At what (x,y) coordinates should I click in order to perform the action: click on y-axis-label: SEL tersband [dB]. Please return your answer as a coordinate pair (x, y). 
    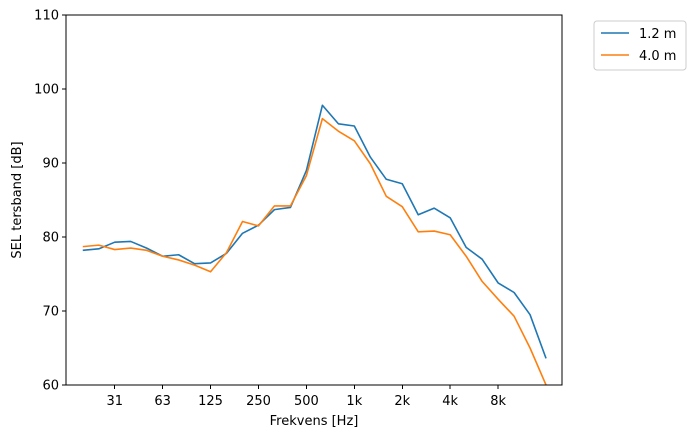
    Looking at the image, I should click on (17, 199).